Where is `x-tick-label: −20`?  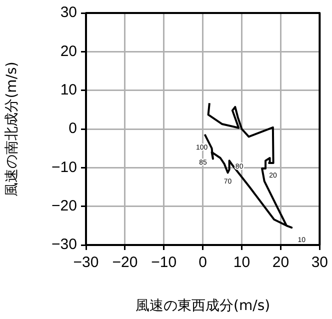
x-tick-label: −20 is located at coordinates (125, 263).